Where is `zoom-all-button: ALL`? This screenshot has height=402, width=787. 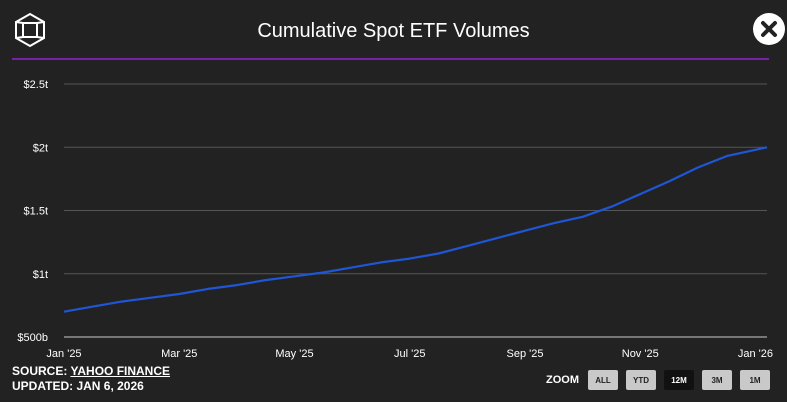
zoom-all-button: ALL is located at coordinates (603, 380).